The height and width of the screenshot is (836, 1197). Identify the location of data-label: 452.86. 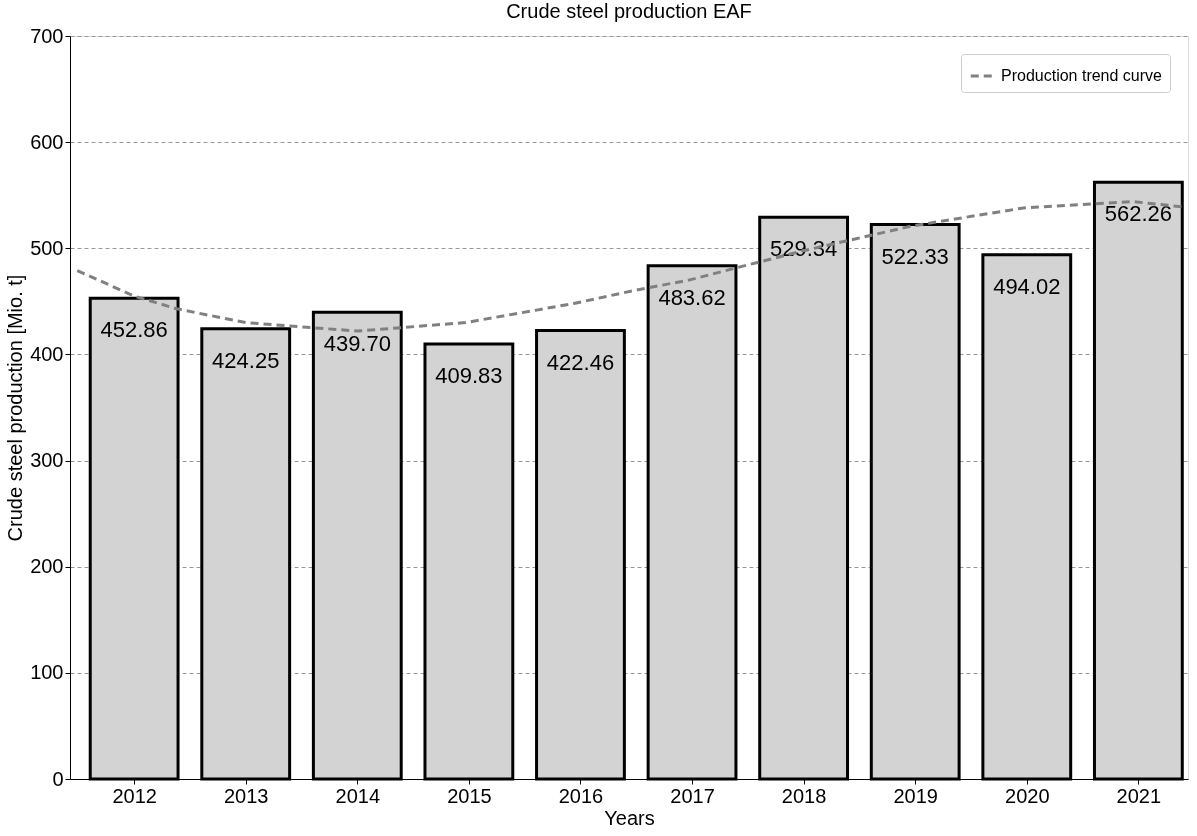
(134, 330).